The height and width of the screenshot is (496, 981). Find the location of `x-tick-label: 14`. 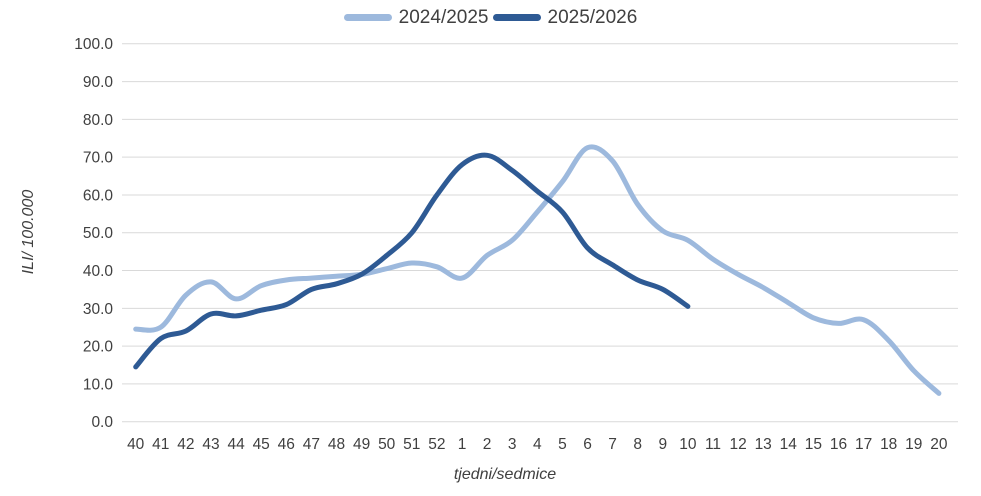

x-tick-label: 14 is located at coordinates (789, 444).